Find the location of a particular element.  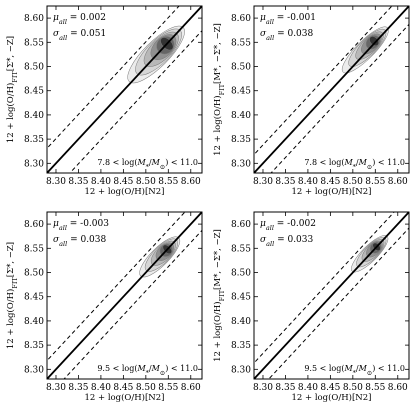

mu-annotation: μall = -0.002 is located at coordinates (288, 225).